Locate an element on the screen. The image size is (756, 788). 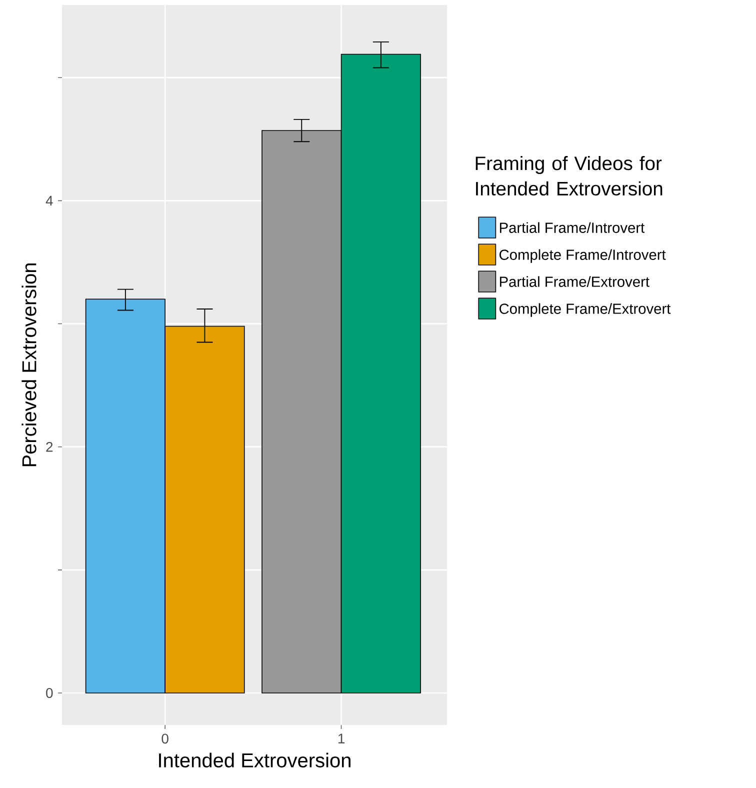
y-axis-title: Percieved Extroversion is located at coordinates (29, 365).